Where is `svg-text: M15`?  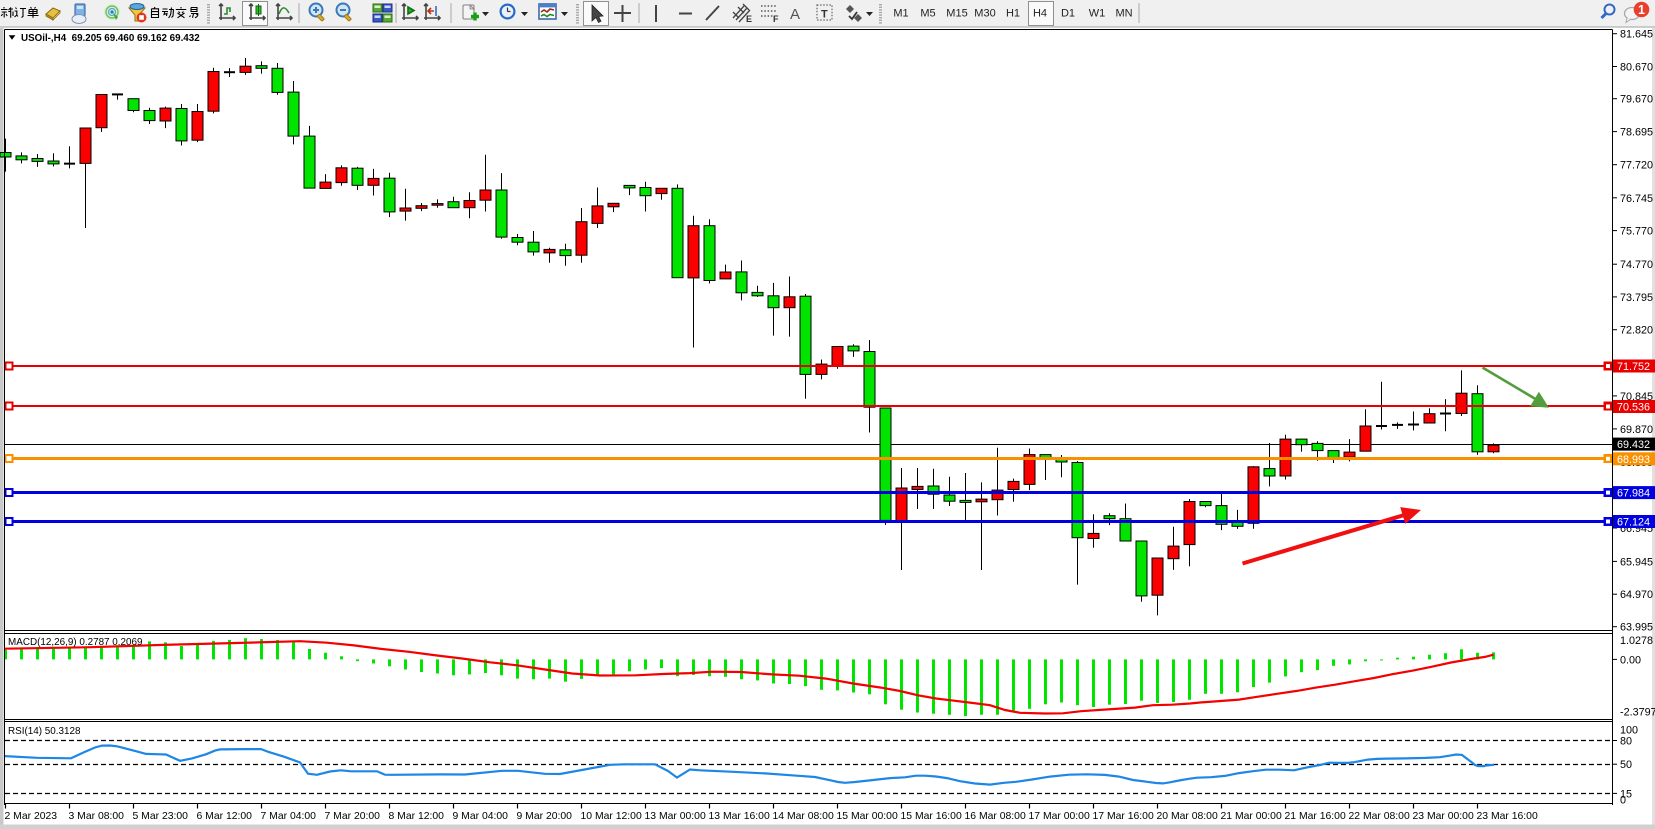 svg-text: M15 is located at coordinates (956, 14).